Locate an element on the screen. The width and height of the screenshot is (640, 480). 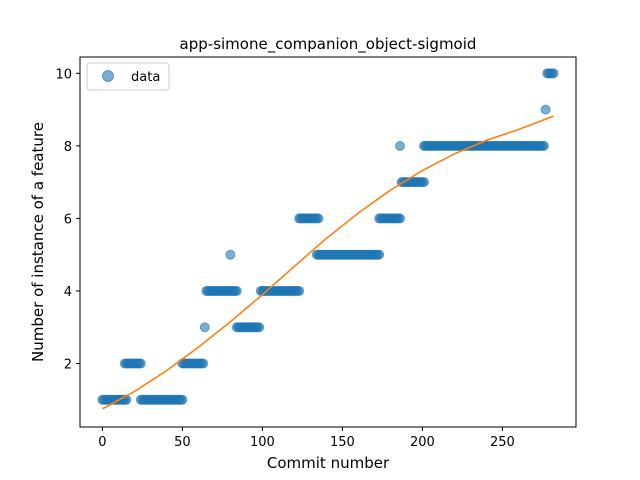
x-axis: 0 50 100 150 200 250 is located at coordinates (306, 438).